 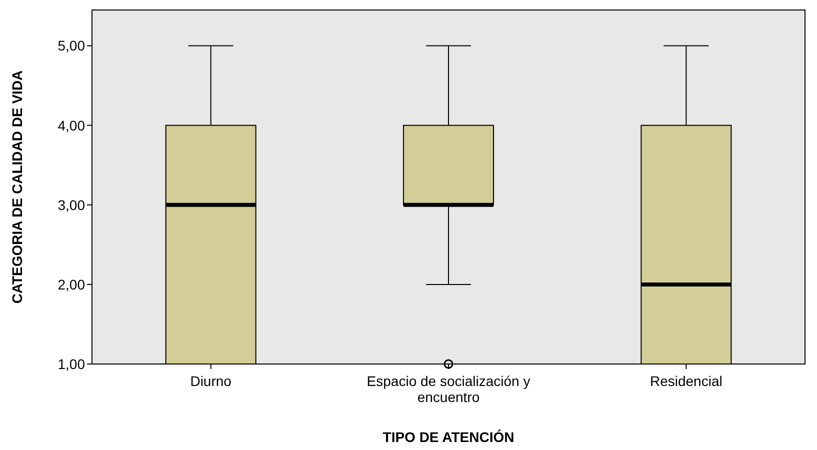 What do you see at coordinates (72, 125) in the screenshot?
I see `y-tick-label: 4,00` at bounding box center [72, 125].